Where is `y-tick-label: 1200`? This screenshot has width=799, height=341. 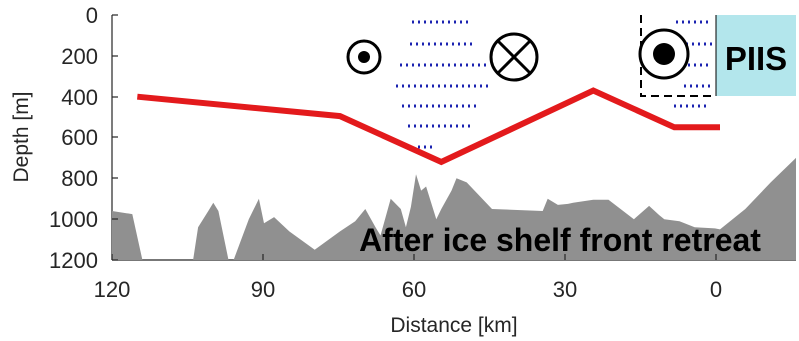 y-tick-label: 1200 is located at coordinates (73, 260).